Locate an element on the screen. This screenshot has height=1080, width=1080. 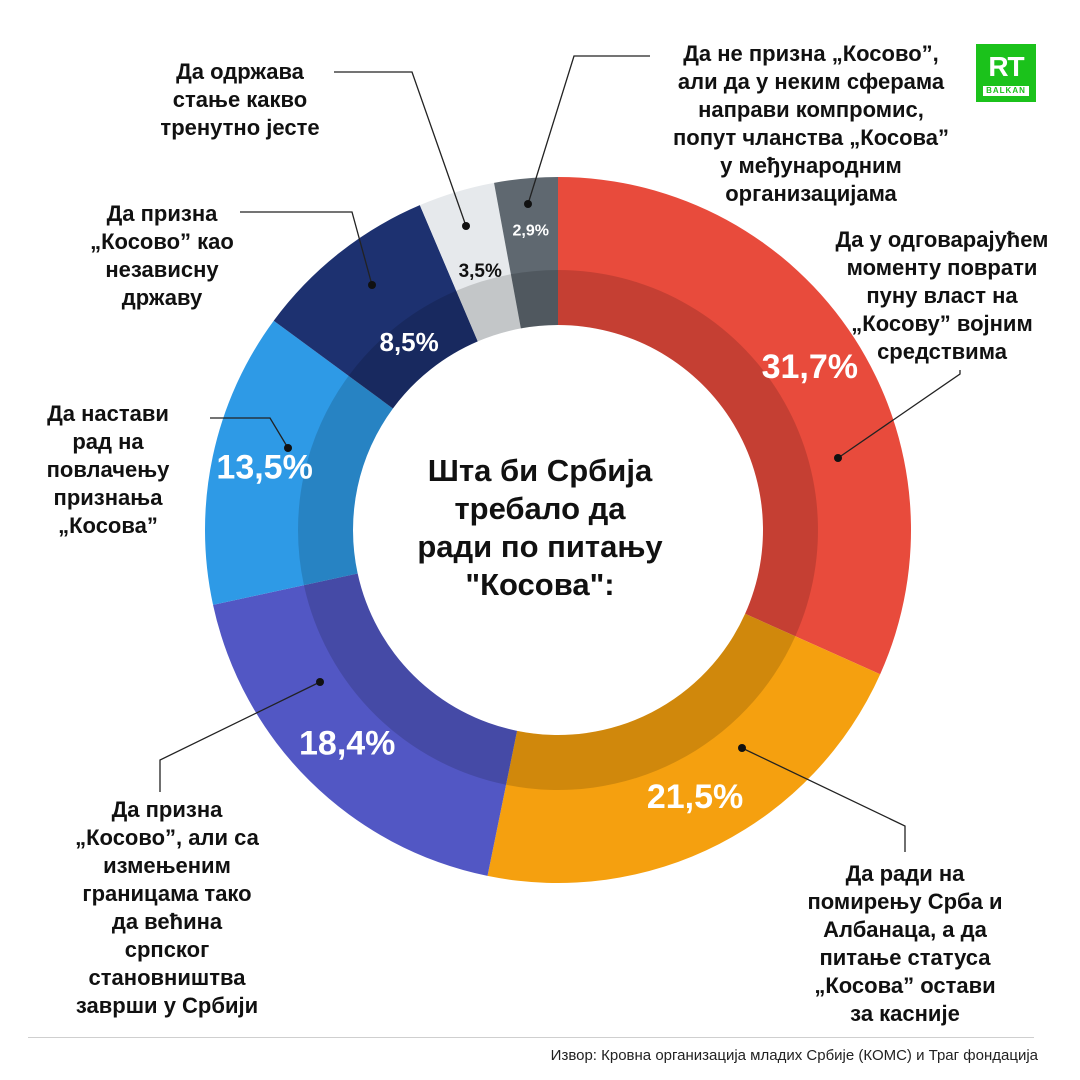
label-recognize-independent: Да призна „Косово” као независну државу is located at coordinates (162, 255).